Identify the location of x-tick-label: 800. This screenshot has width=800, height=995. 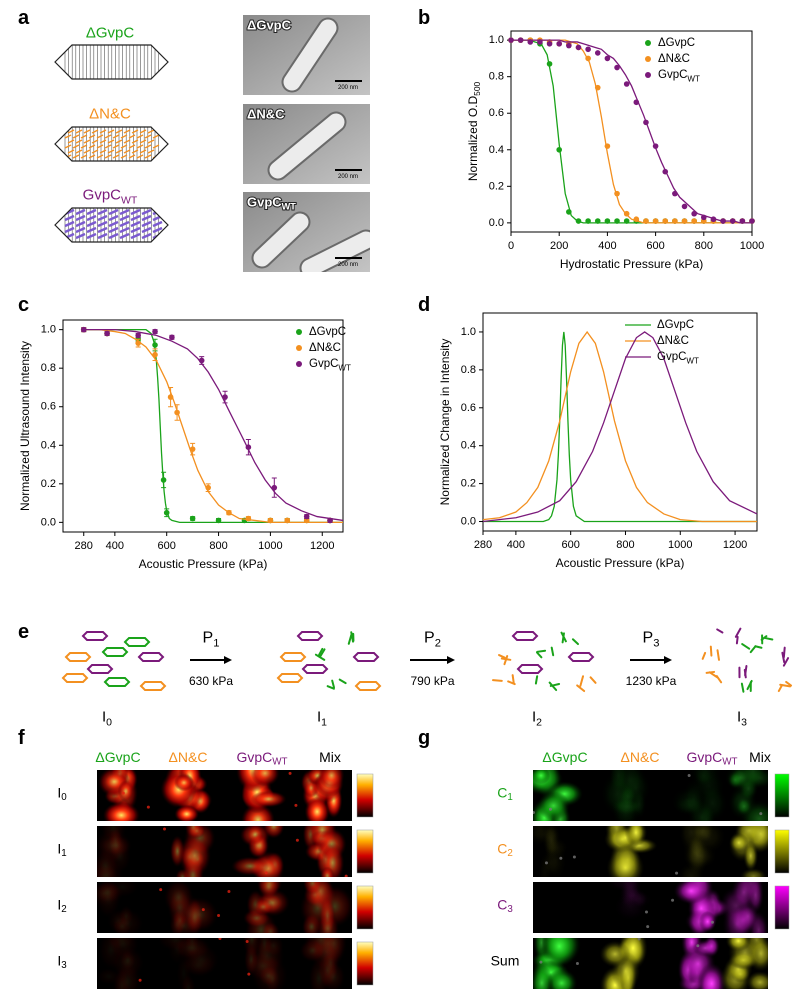
(218, 546).